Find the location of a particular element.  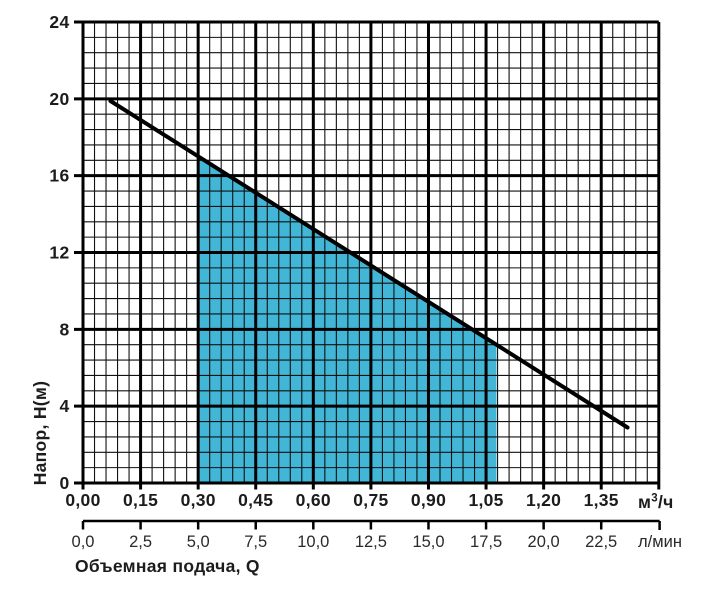

svg-text: 1,35 is located at coordinates (601, 500).